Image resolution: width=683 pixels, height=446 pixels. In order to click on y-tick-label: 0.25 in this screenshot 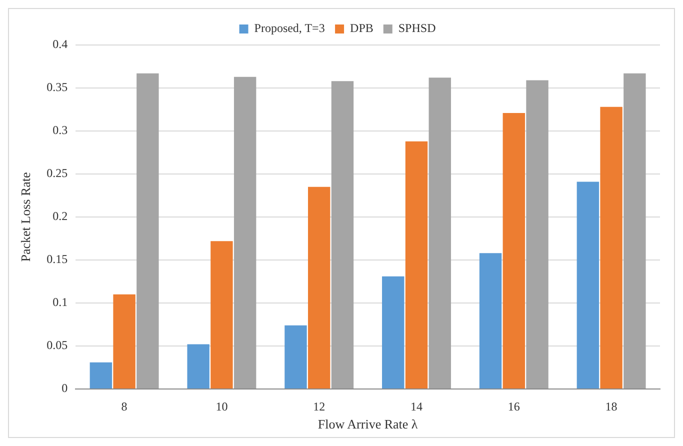, I will do `click(57, 173)`.